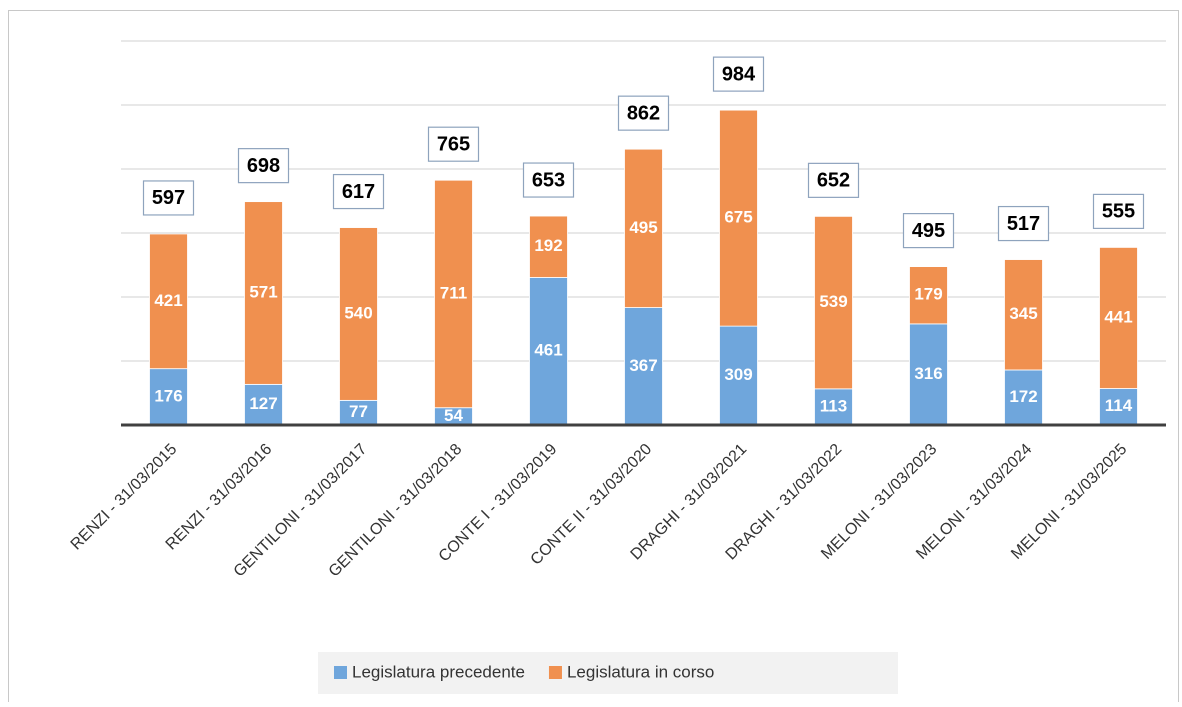 The width and height of the screenshot is (1182, 707). I want to click on data-label: 179, so click(928, 294).